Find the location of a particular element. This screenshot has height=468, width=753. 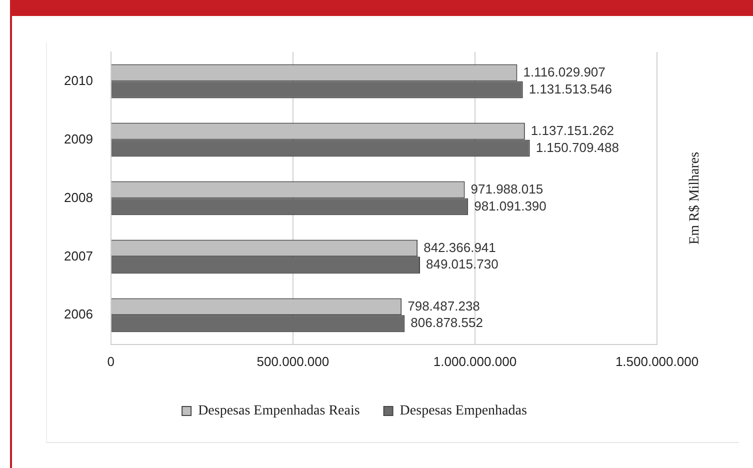

y-tick-label: 2010 is located at coordinates (78, 80).